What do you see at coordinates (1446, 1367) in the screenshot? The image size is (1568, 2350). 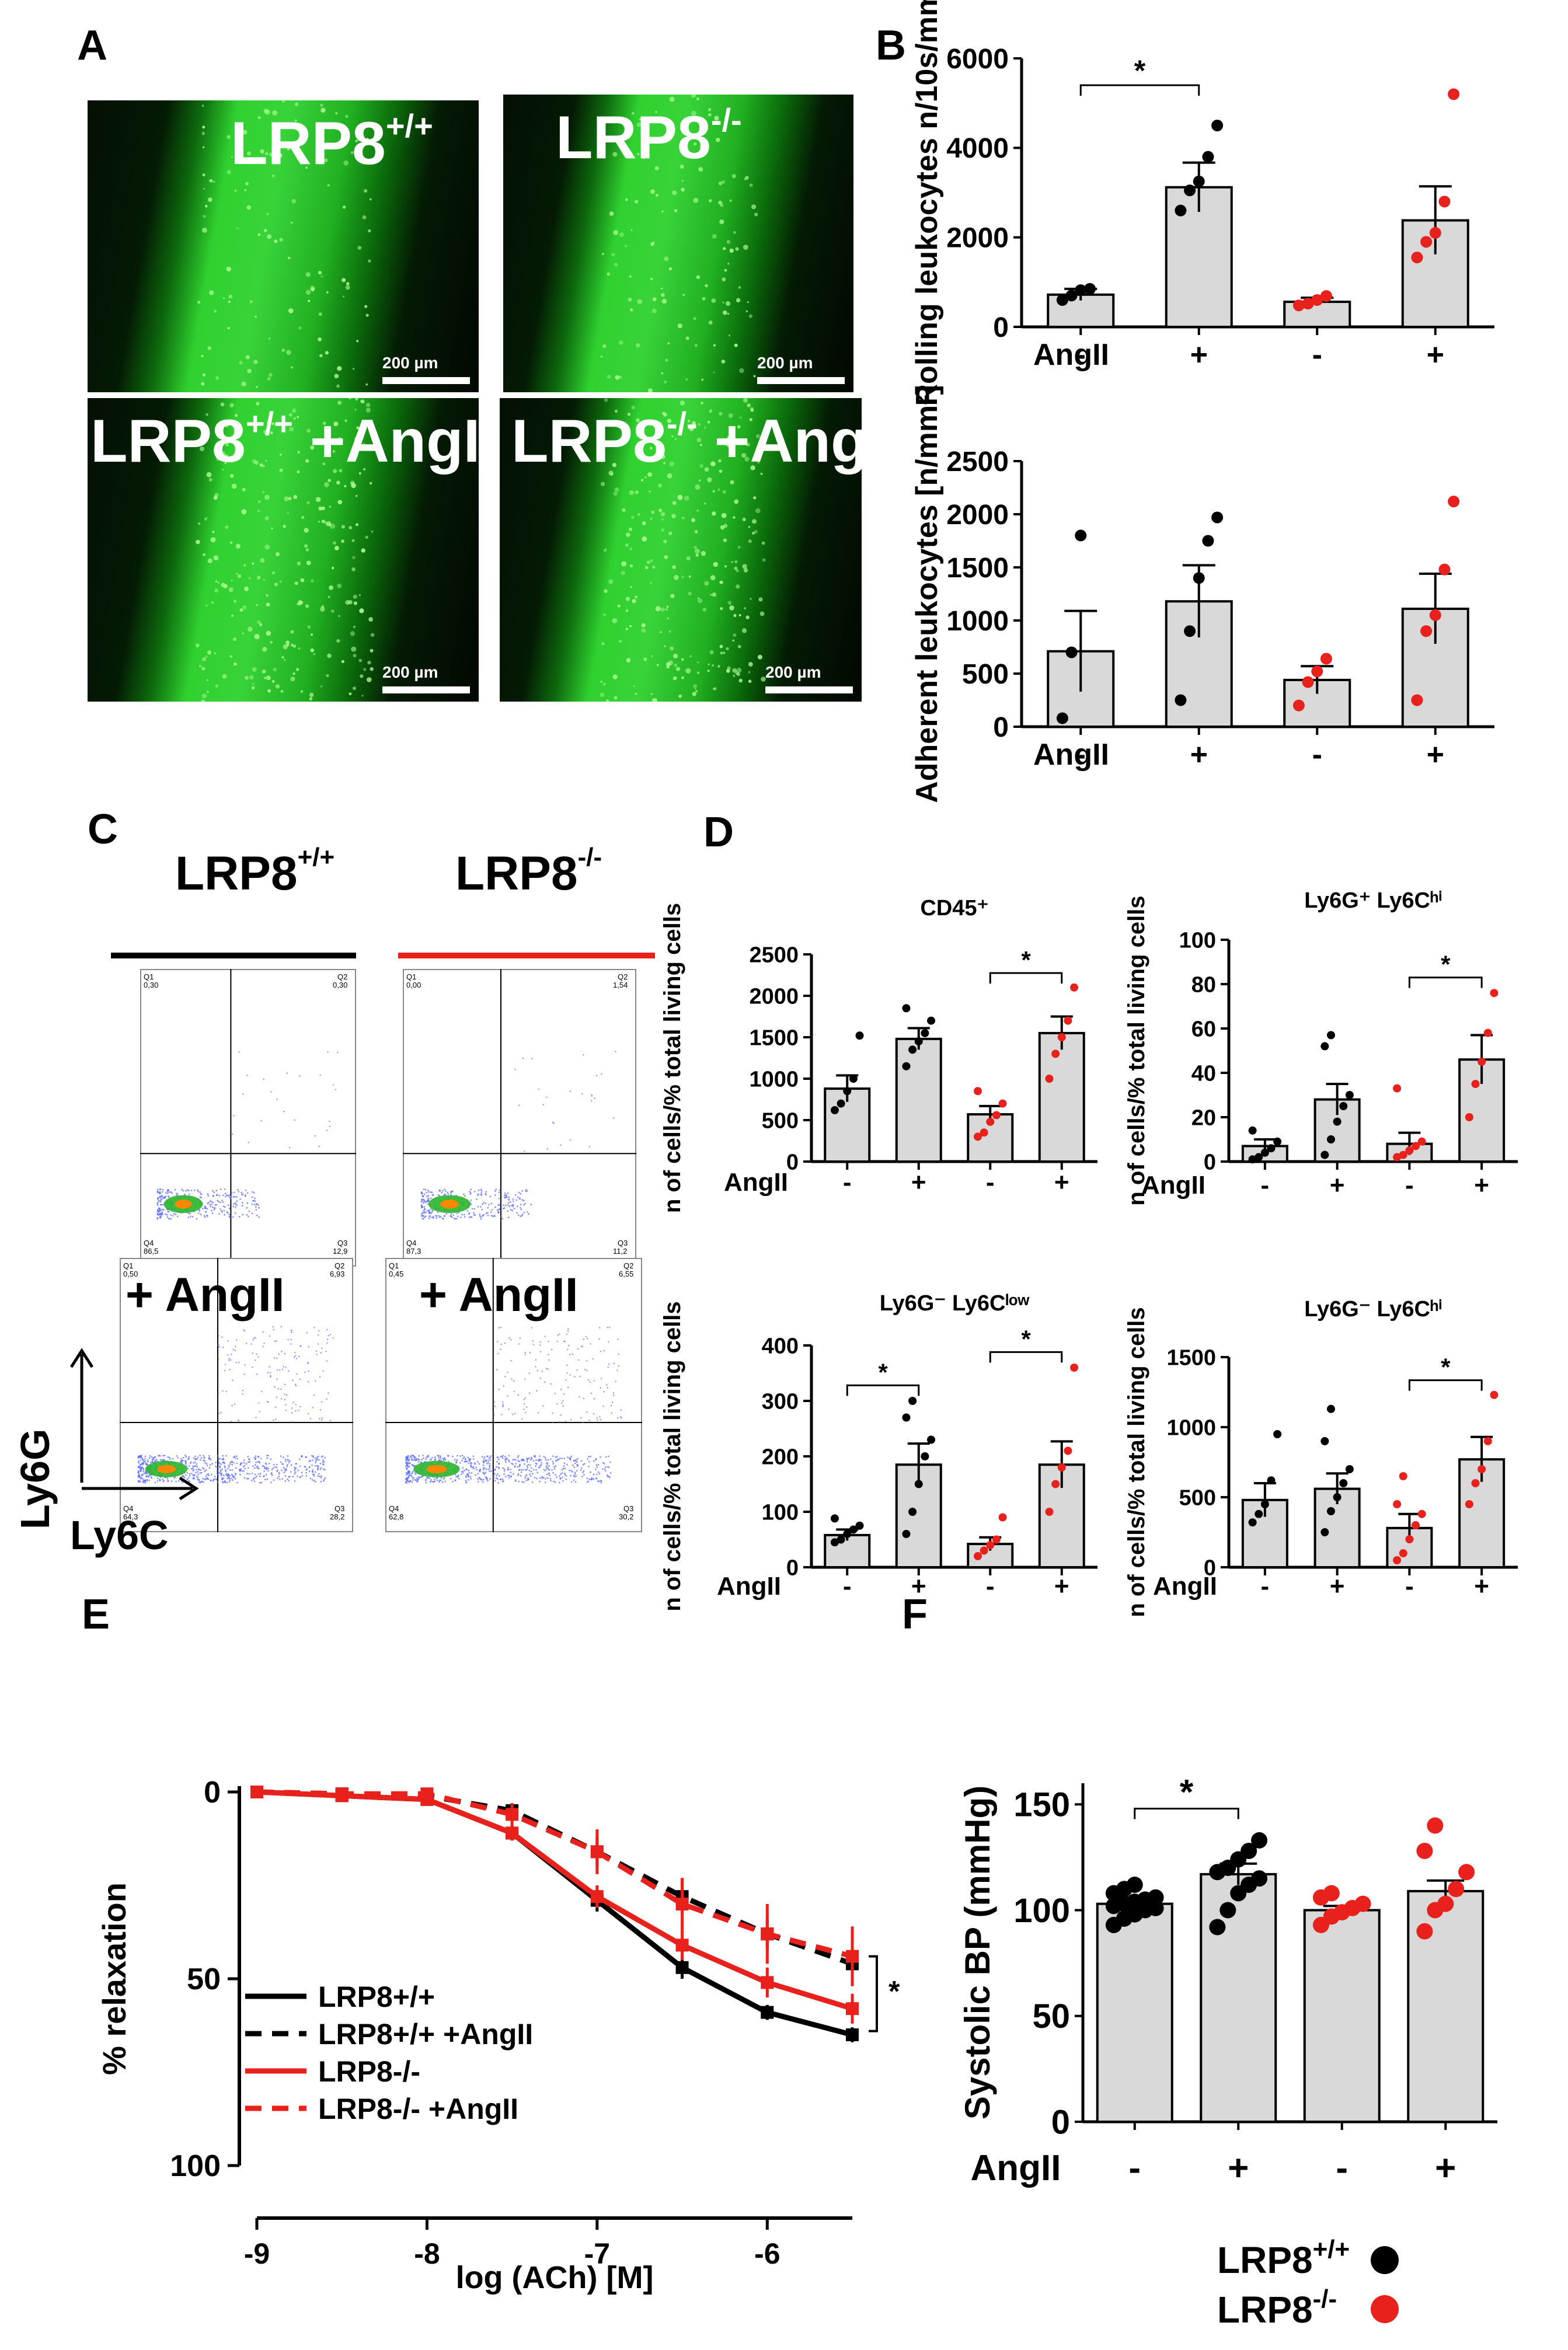 I see `sig-star: *` at bounding box center [1446, 1367].